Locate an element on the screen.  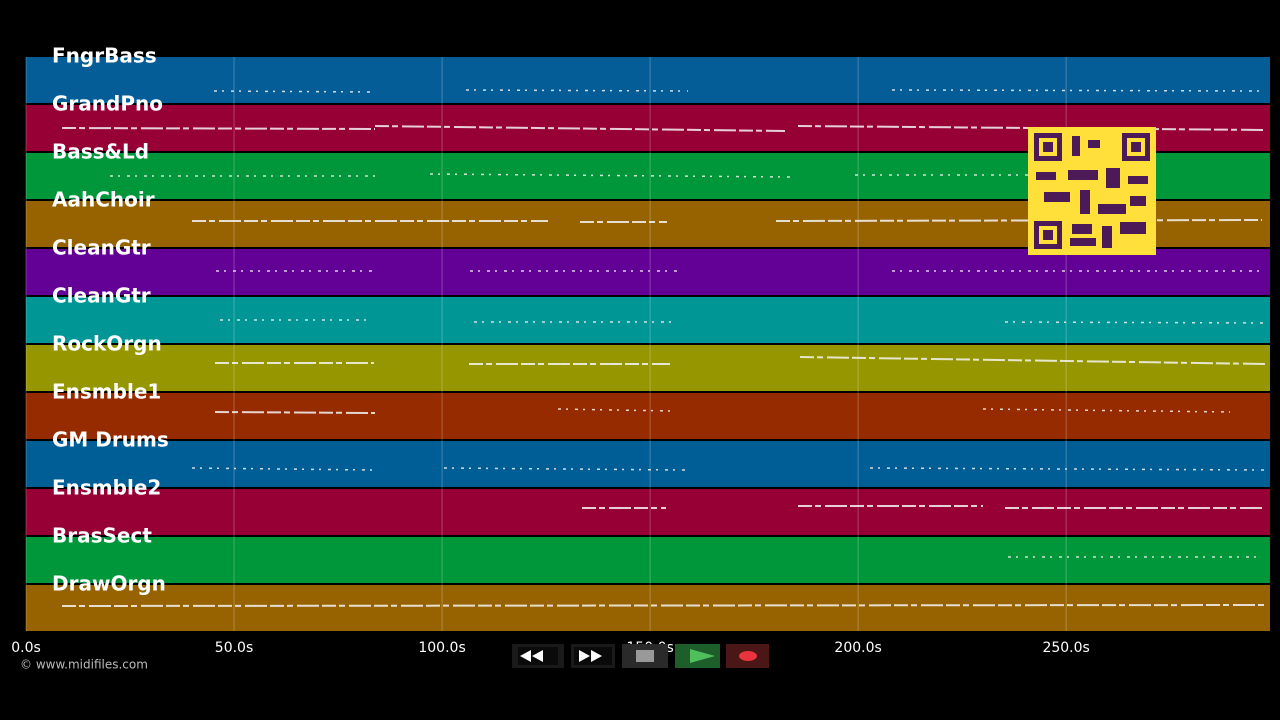
track-label: RockOrgn is located at coordinates (107, 344).